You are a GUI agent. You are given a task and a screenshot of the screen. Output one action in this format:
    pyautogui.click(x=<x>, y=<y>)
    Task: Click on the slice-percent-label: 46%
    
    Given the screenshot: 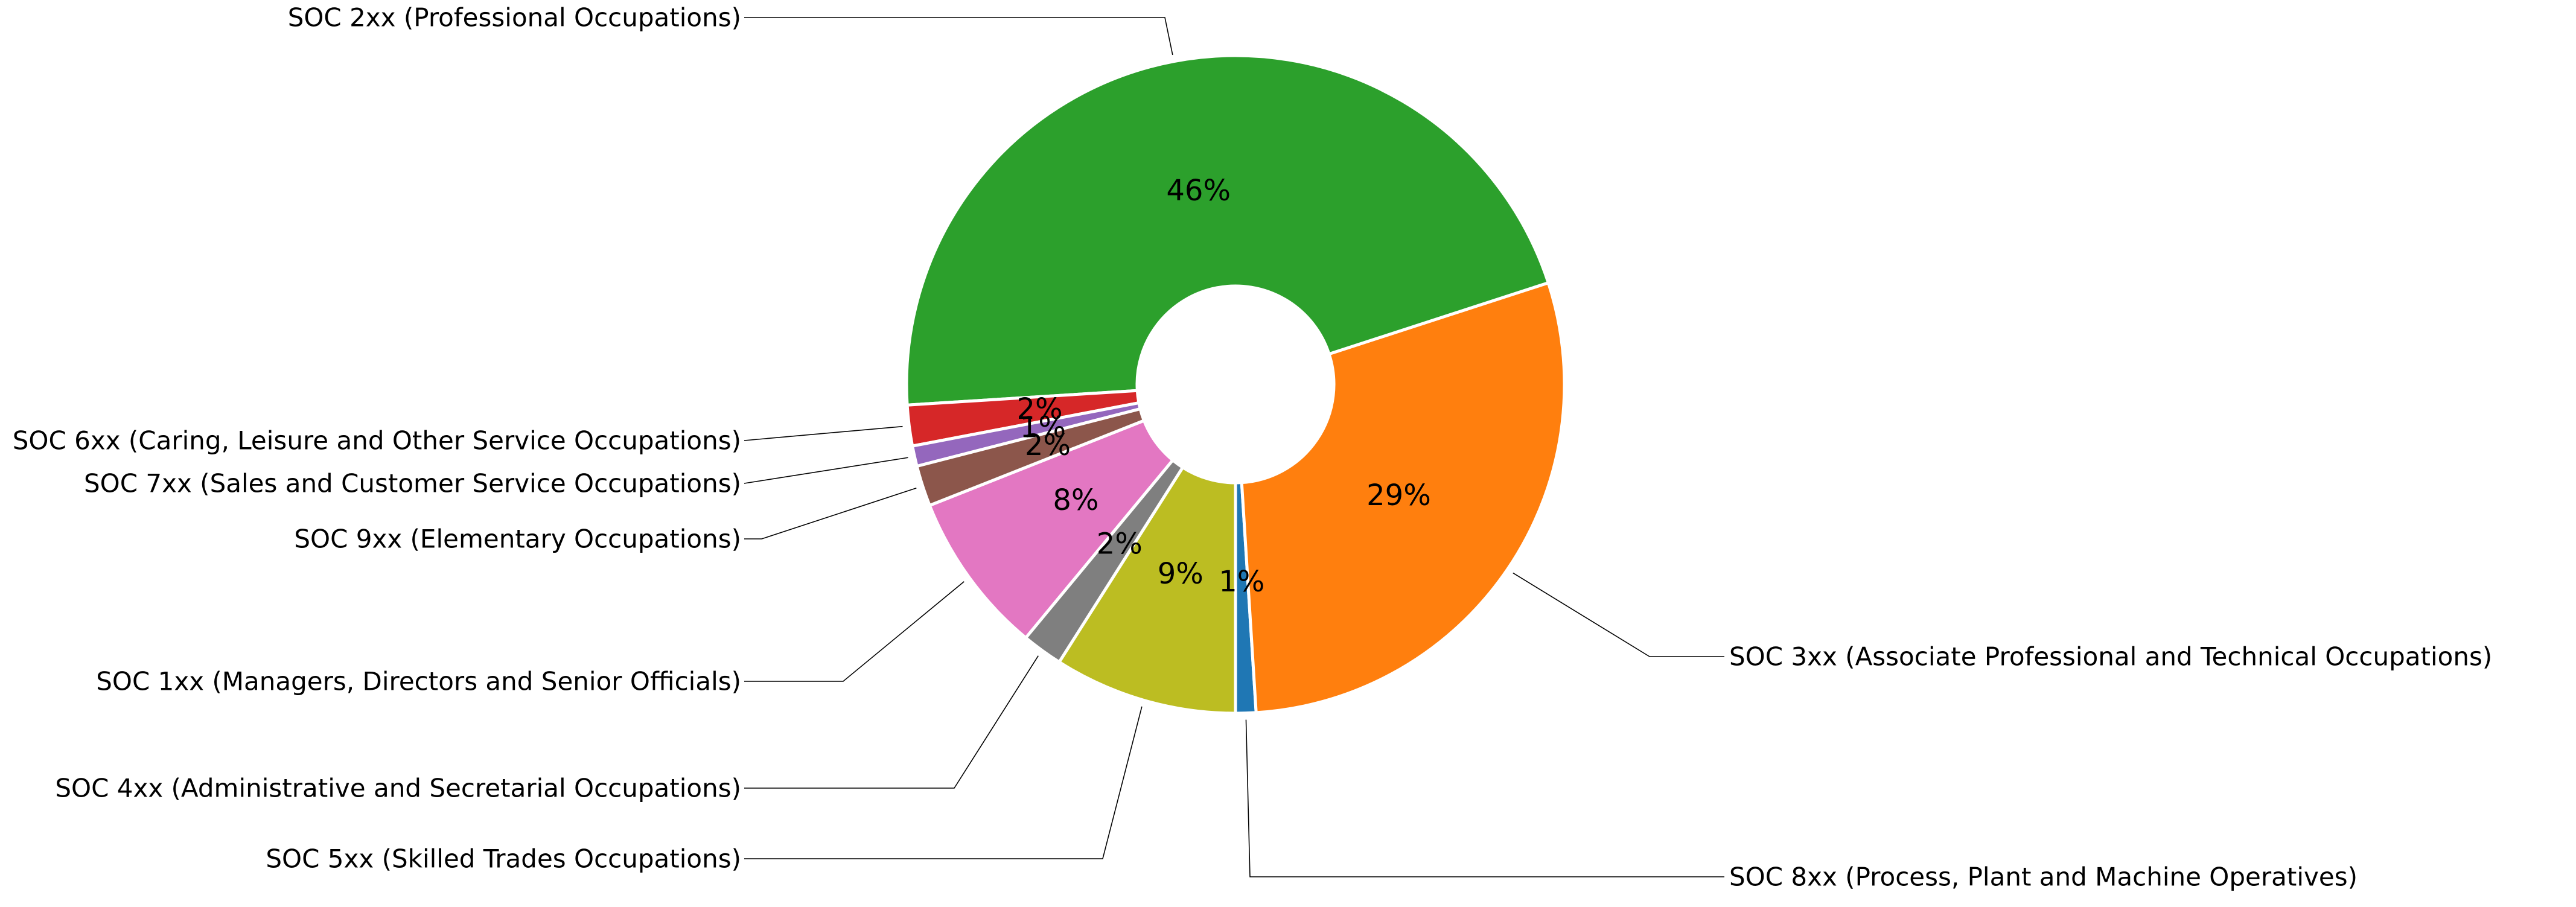 What is the action you would take?
    pyautogui.click(x=1198, y=191)
    